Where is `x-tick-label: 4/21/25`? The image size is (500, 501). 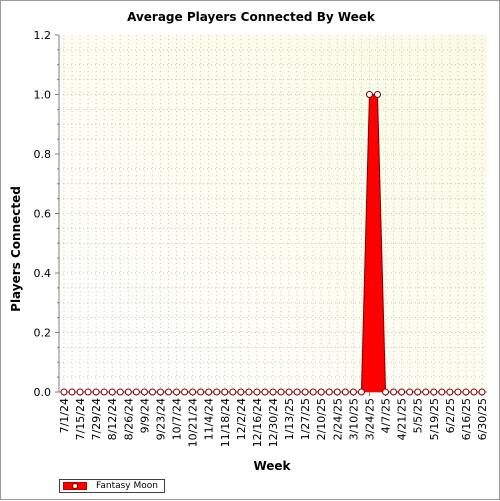 x-tick-label: 4/21/25 is located at coordinates (402, 419).